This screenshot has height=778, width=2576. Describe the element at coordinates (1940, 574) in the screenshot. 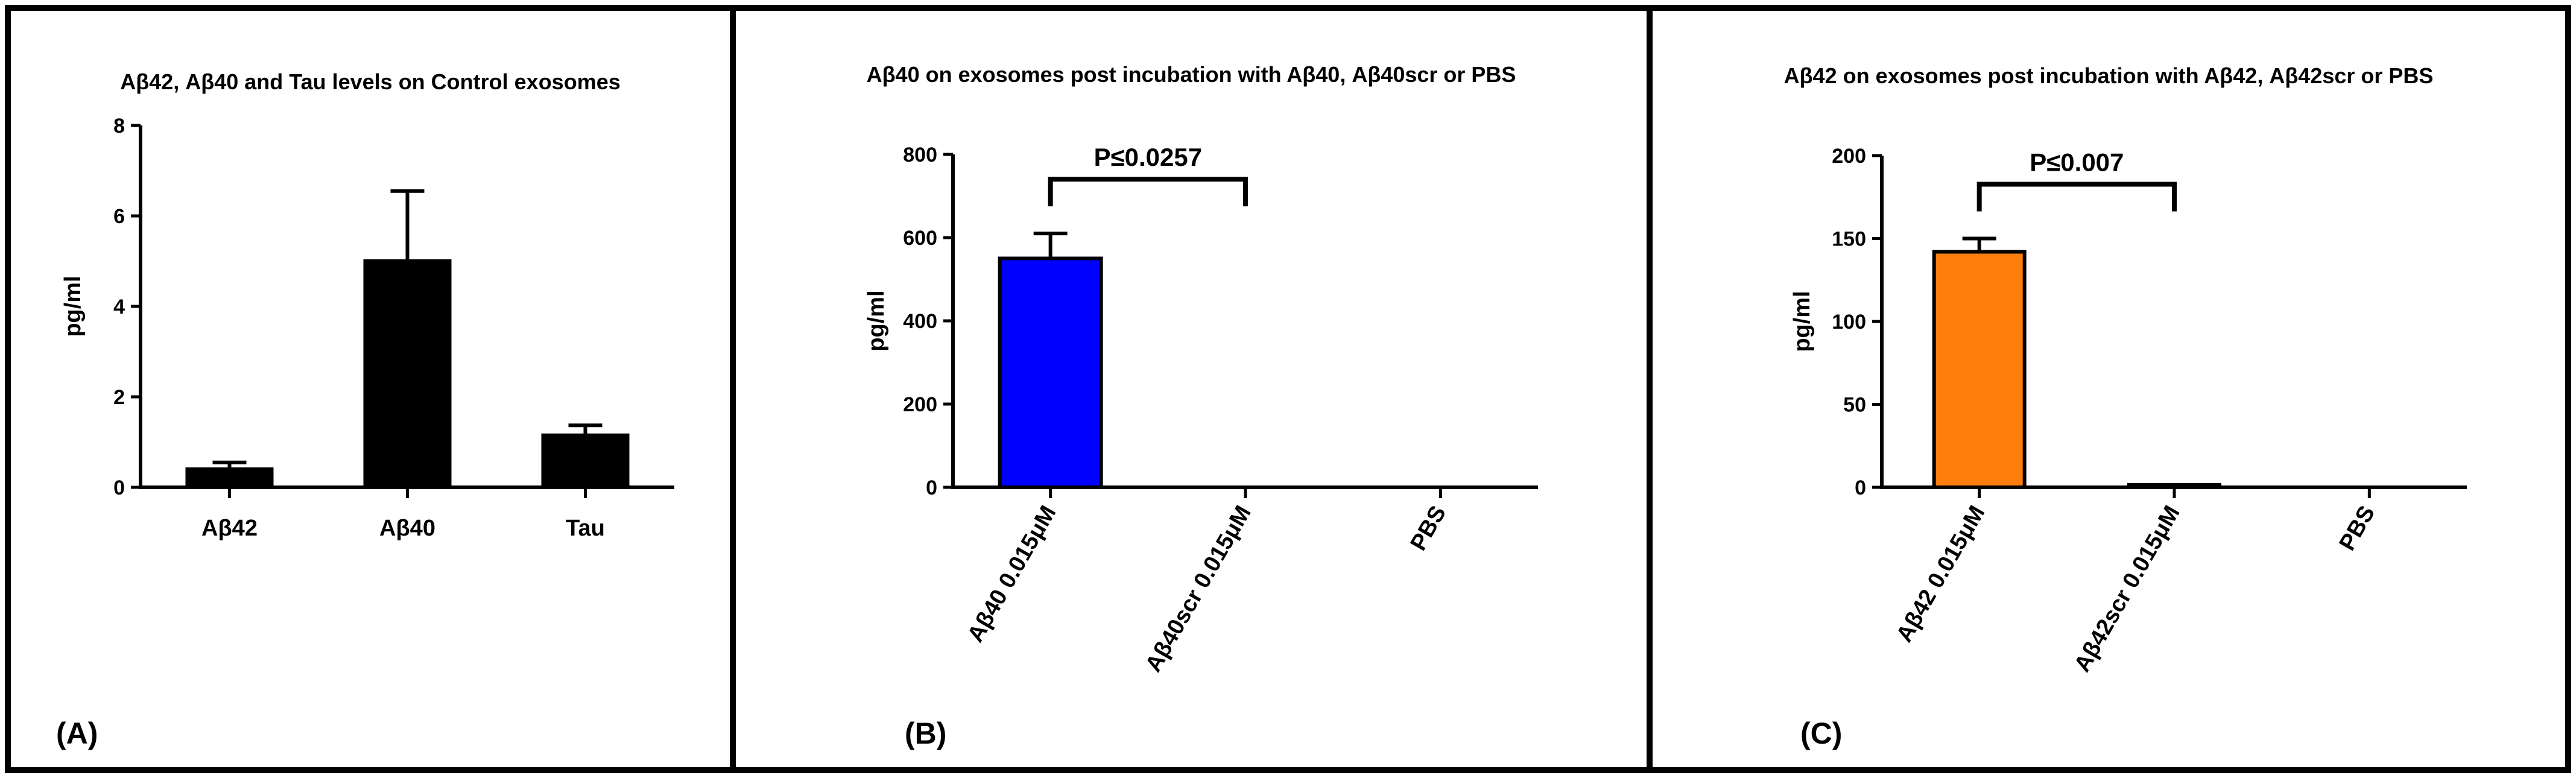

I see `x-category-label: Aβ42 0.015μM` at that location.